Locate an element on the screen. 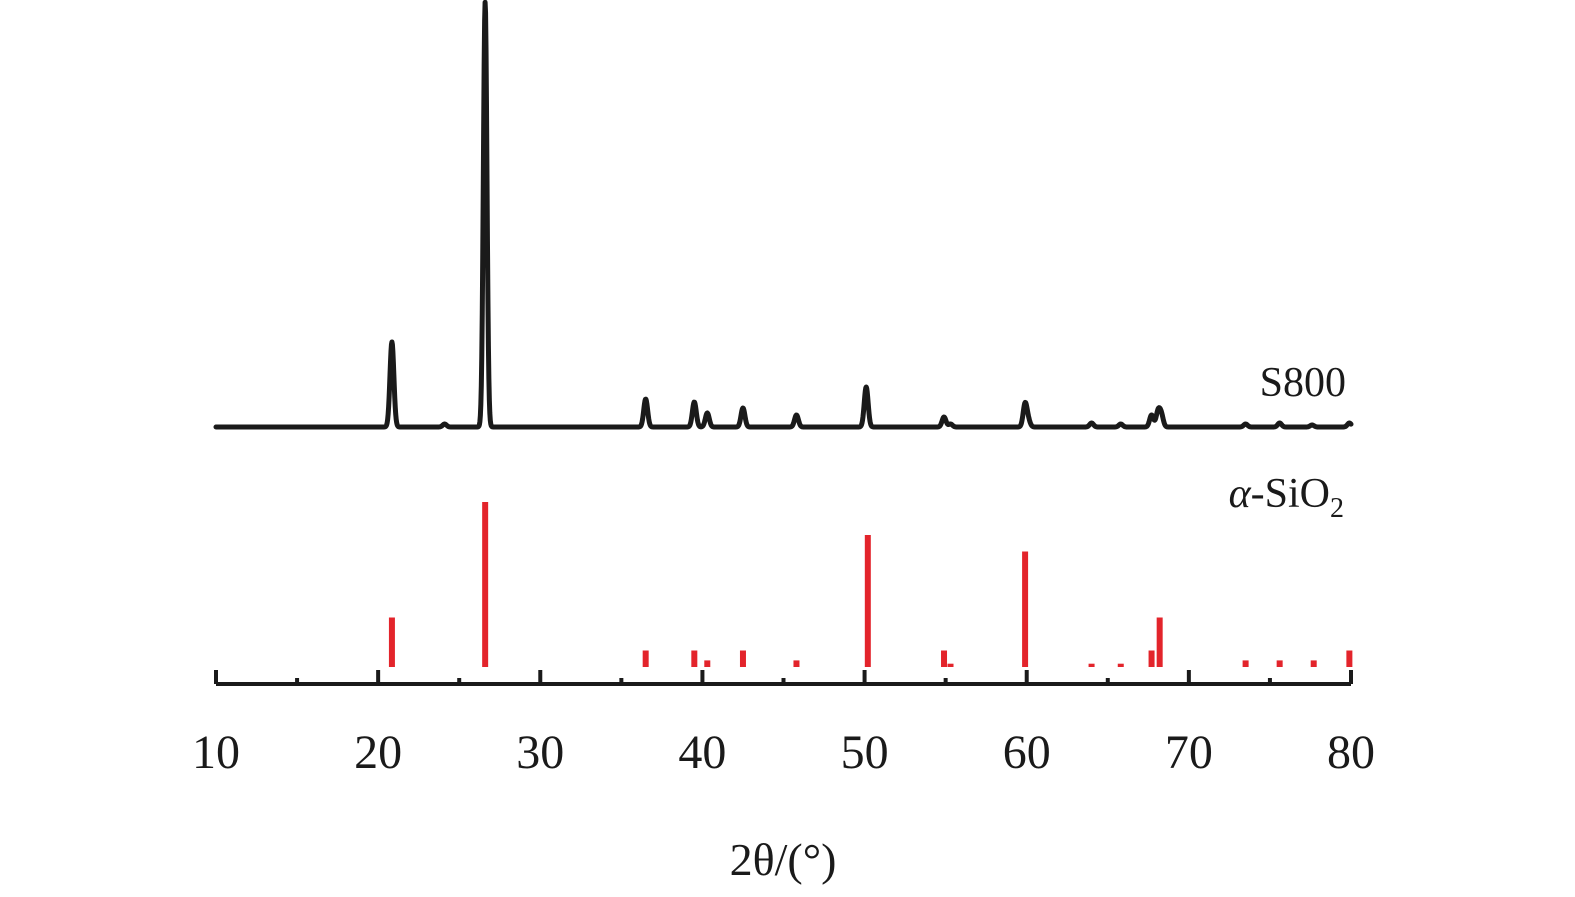 The image size is (1575, 897). x-tick-label: 40 is located at coordinates (702, 752).